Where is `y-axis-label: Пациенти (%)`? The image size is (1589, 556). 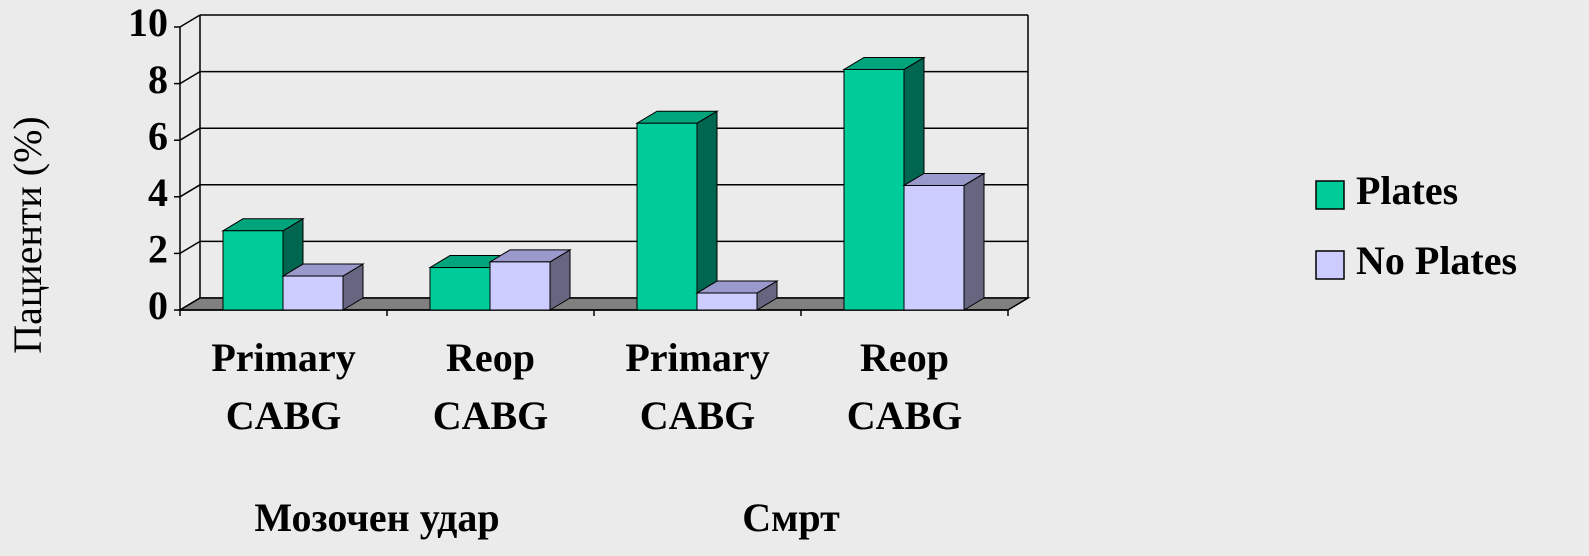 y-axis-label: Пациенти (%) is located at coordinates (27, 234).